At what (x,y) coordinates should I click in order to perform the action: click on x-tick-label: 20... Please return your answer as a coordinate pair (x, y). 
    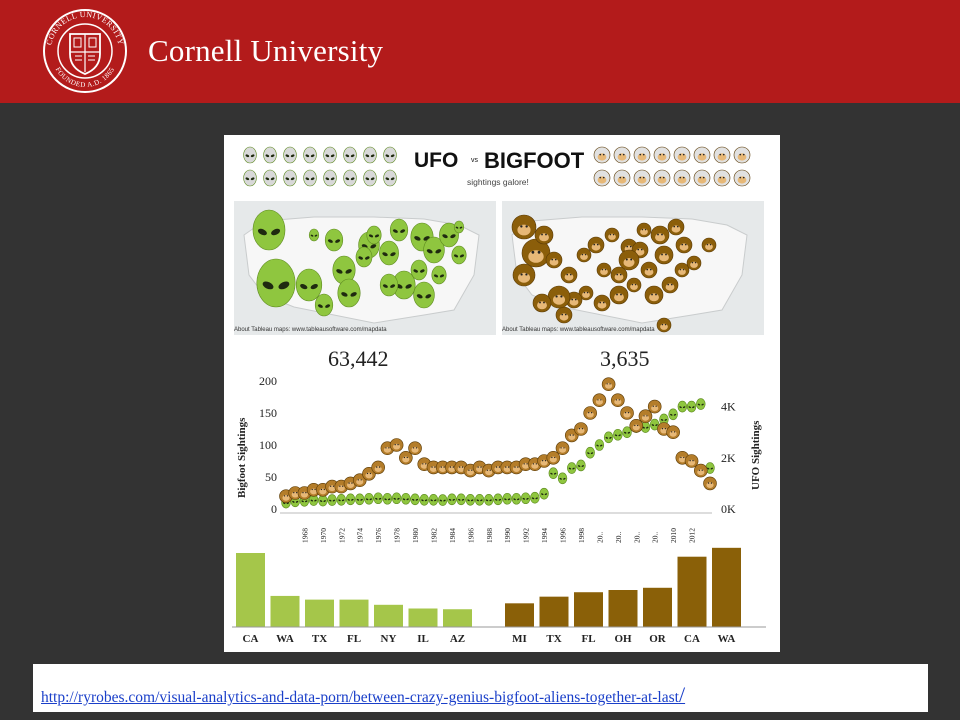
    Looking at the image, I should click on (655, 537).